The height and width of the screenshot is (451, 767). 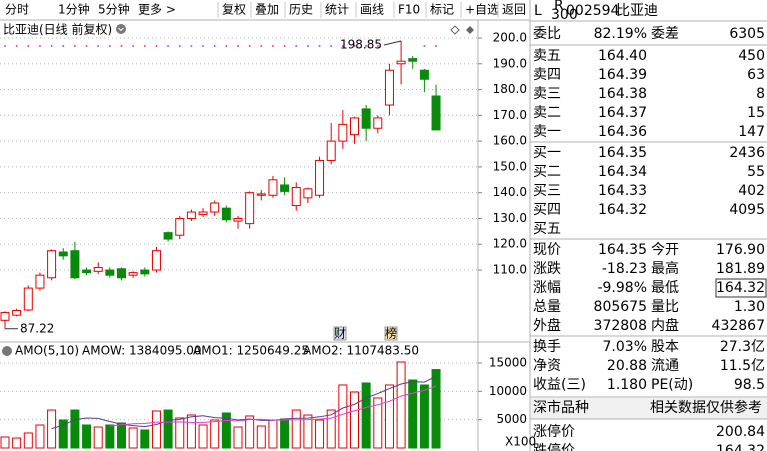 What do you see at coordinates (622, 132) in the screenshot?
I see `ask-cell: 164.36` at bounding box center [622, 132].